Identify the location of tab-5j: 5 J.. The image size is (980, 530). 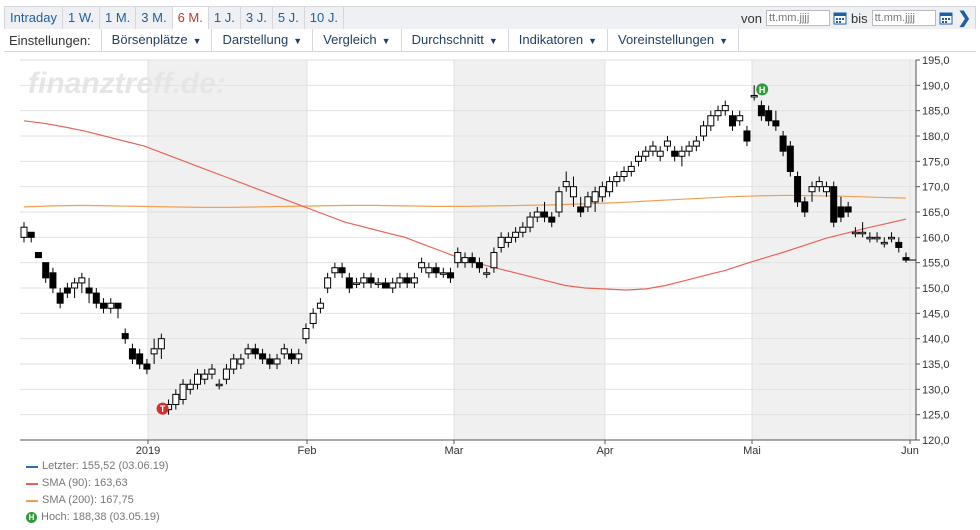
(289, 18).